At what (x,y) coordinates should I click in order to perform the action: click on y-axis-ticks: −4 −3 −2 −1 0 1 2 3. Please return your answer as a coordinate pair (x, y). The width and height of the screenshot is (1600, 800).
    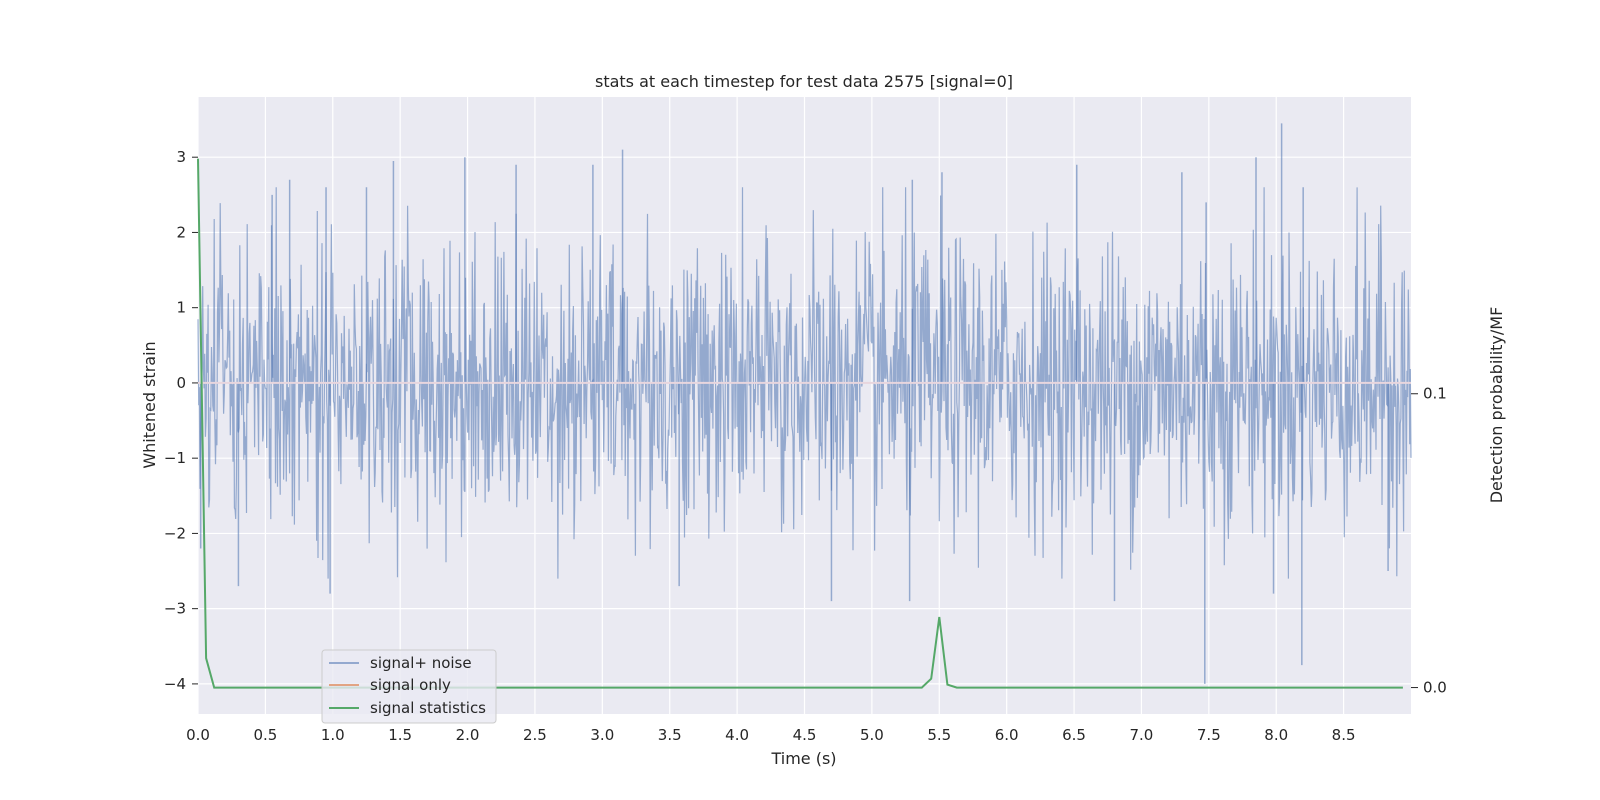
    Looking at the image, I should click on (181, 420).